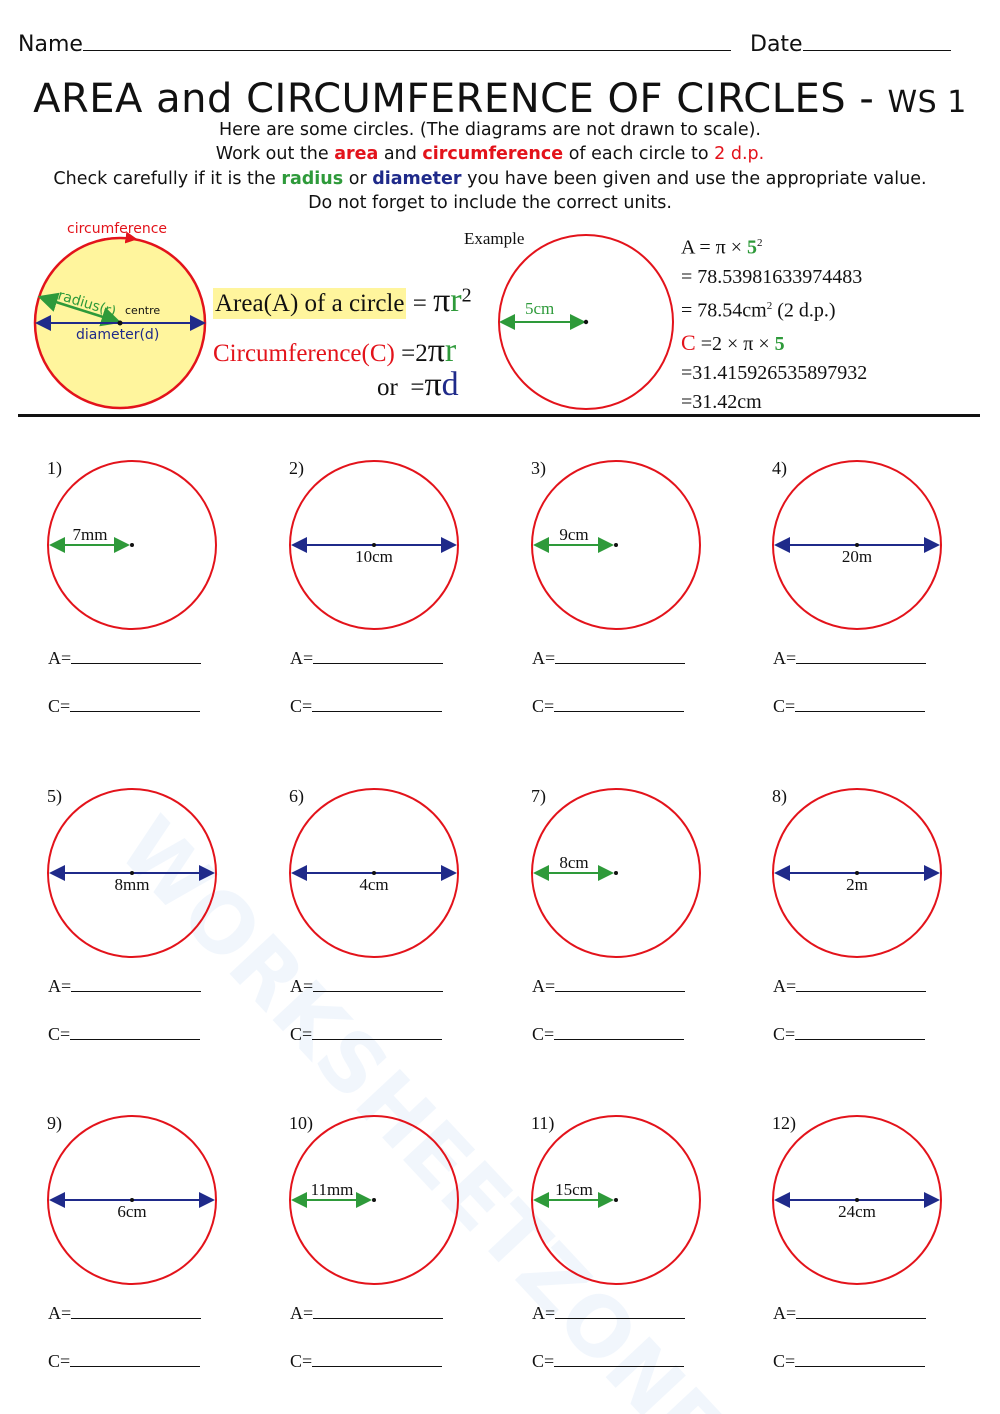 This screenshot has height=1414, width=1000. I want to click on problem-number: 11), so click(543, 1123).